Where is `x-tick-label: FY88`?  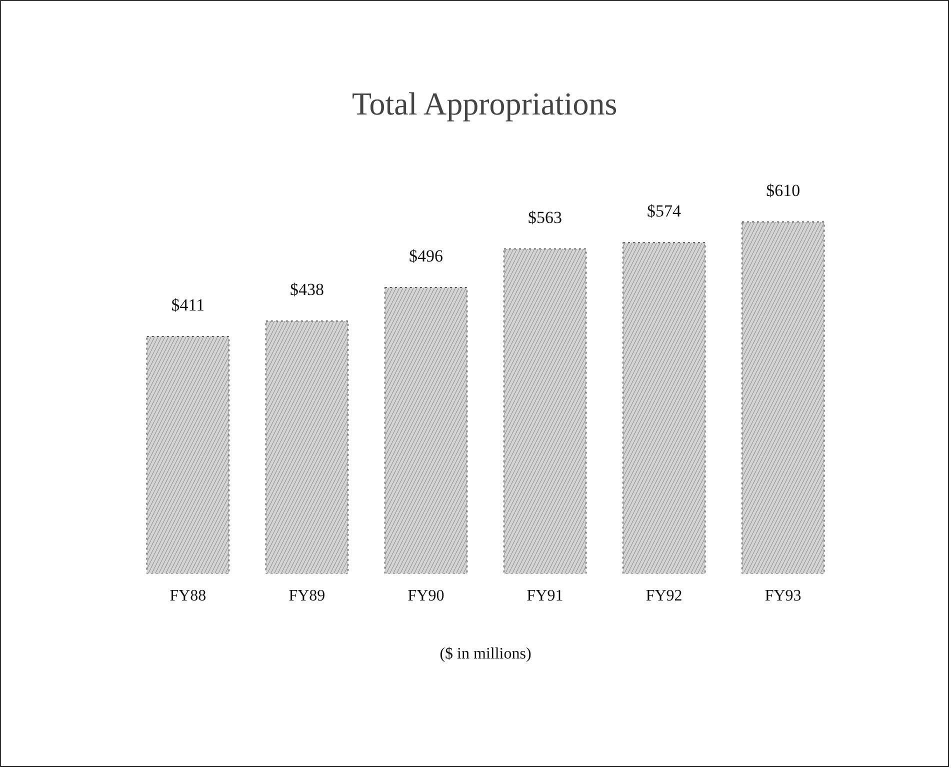
x-tick-label: FY88 is located at coordinates (188, 596).